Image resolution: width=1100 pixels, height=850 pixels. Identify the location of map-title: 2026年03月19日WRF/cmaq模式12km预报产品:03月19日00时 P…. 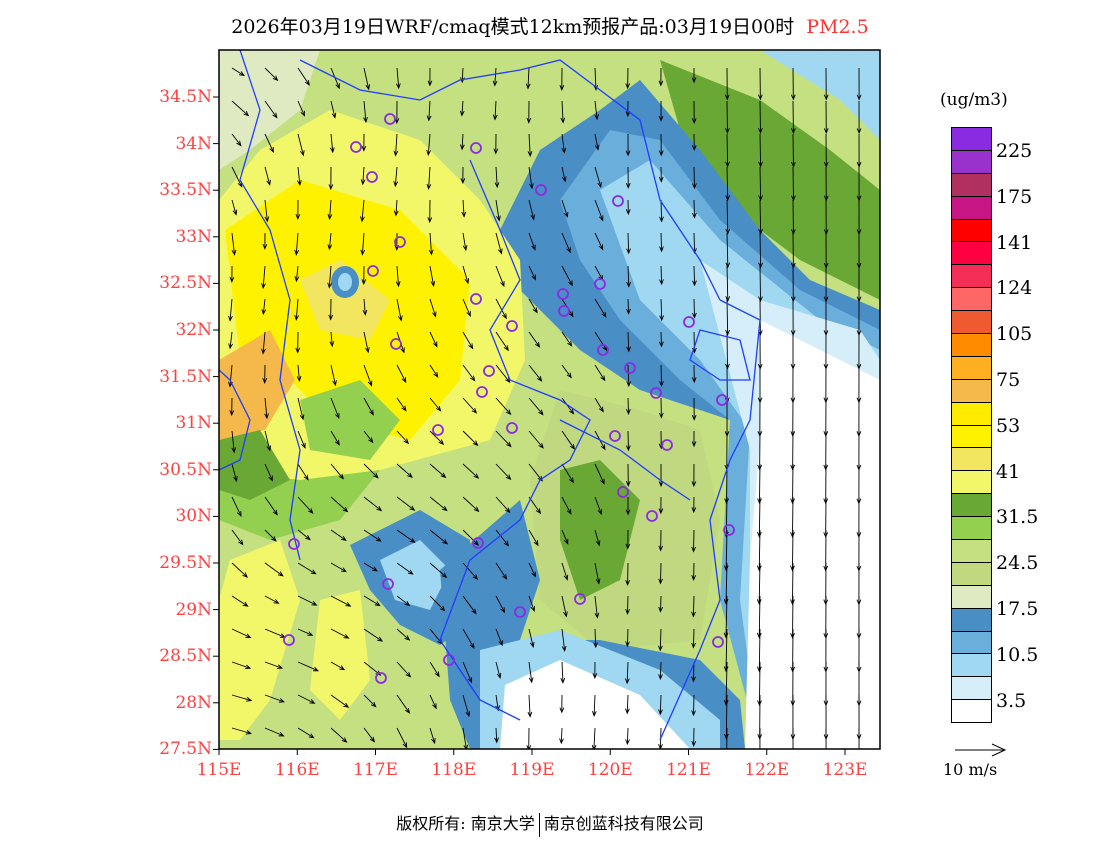
(550, 25).